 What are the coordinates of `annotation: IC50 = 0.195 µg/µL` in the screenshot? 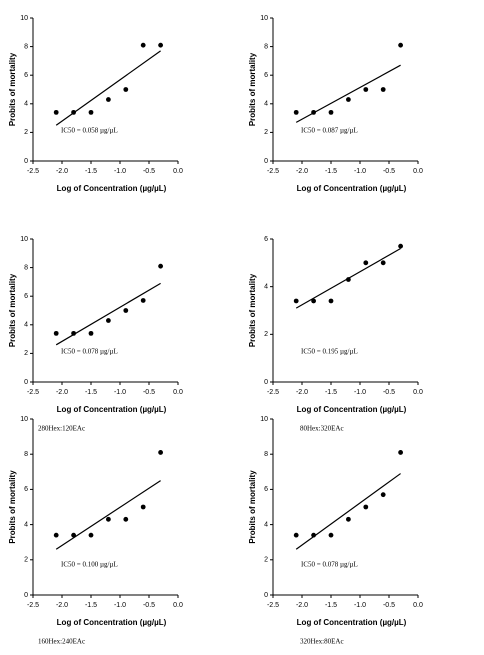 It's located at (329, 352).